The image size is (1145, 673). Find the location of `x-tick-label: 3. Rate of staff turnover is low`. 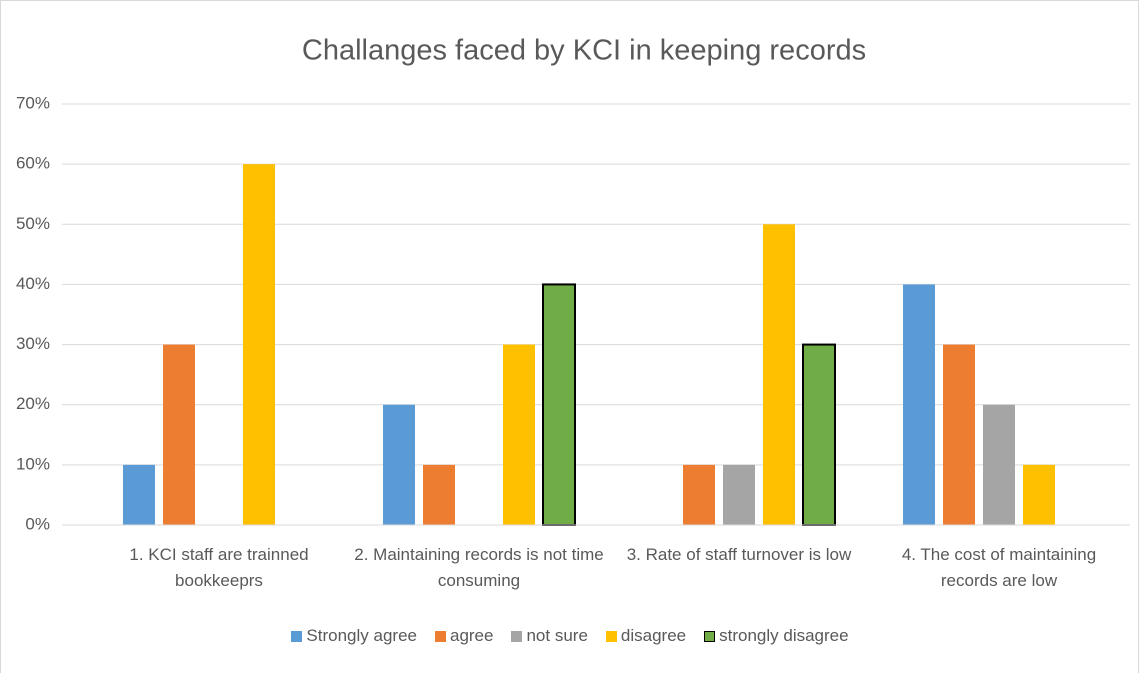

x-tick-label: 3. Rate of staff turnover is low is located at coordinates (739, 554).